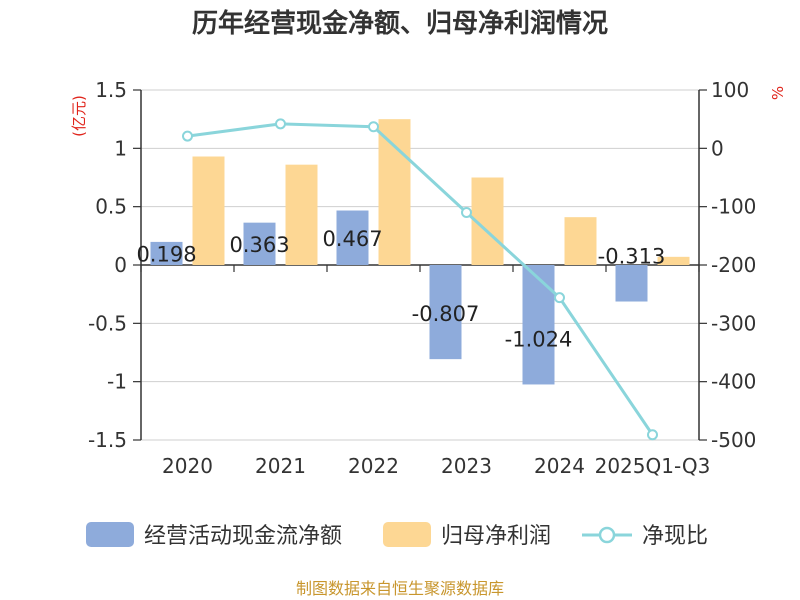 This screenshot has height=600, width=800. I want to click on legend-item-ratio: 净现比, so click(645, 536).